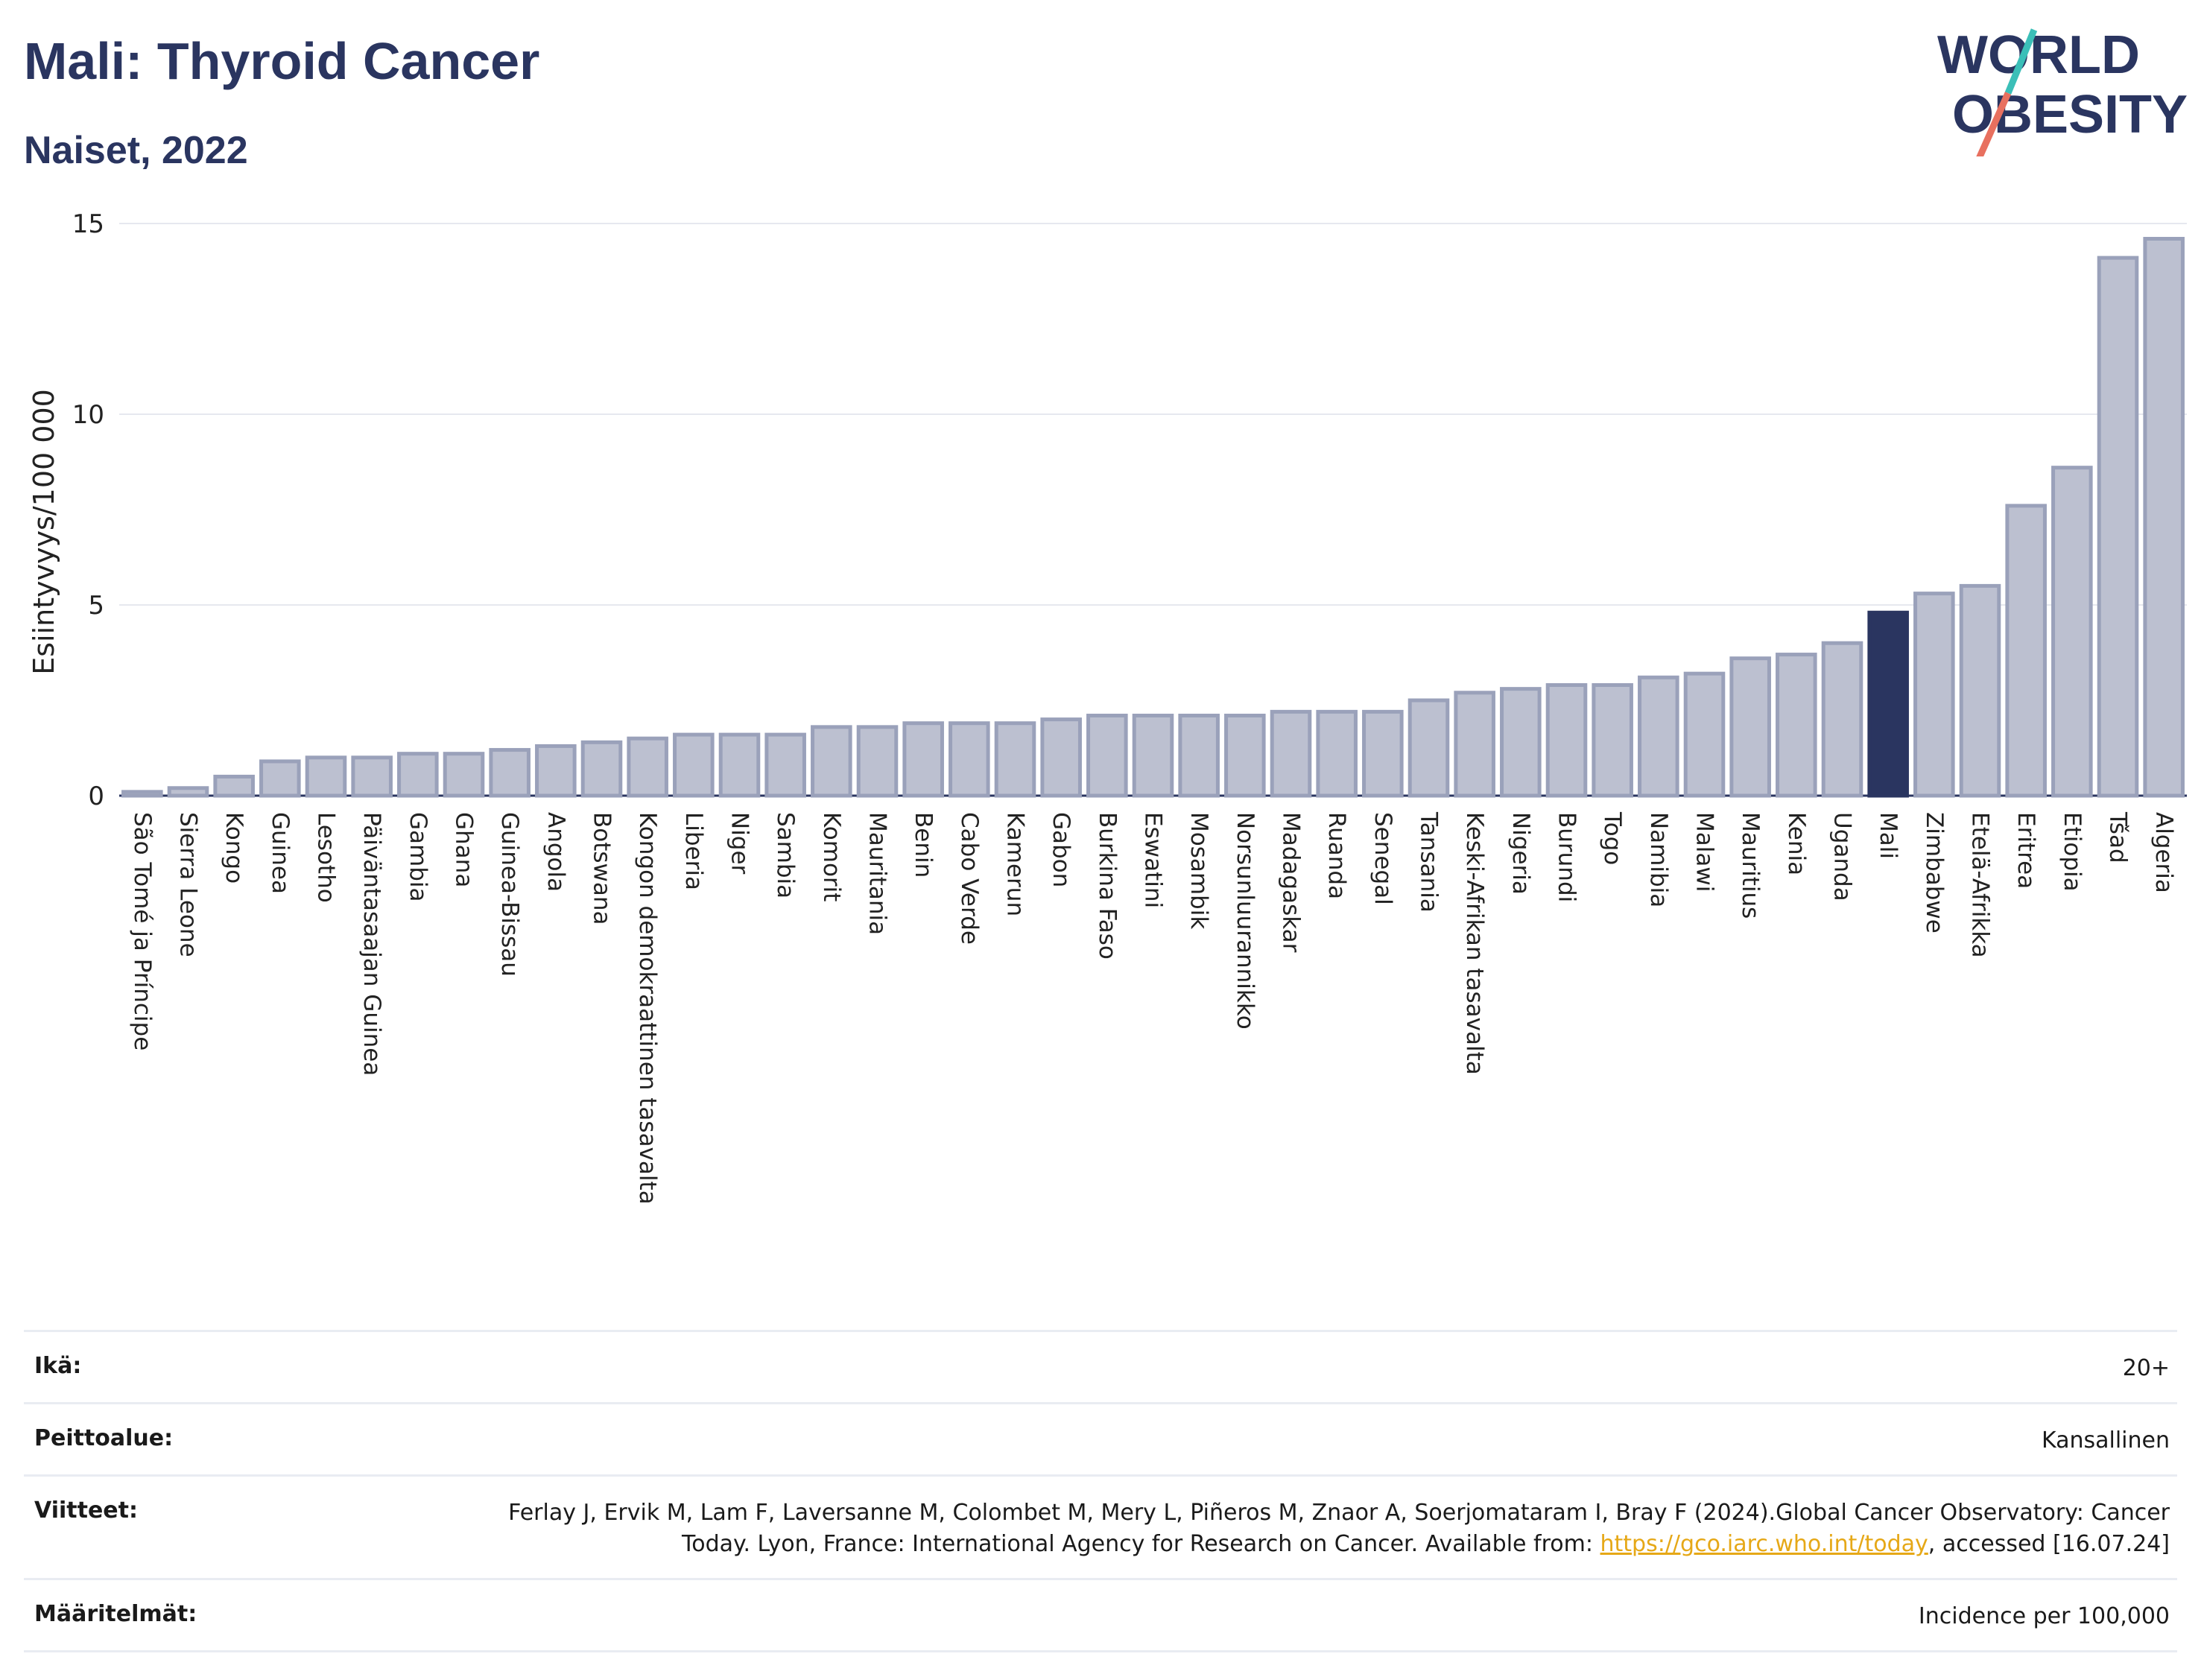  What do you see at coordinates (1750, 727) in the screenshot?
I see `bar-mauritius` at bounding box center [1750, 727].